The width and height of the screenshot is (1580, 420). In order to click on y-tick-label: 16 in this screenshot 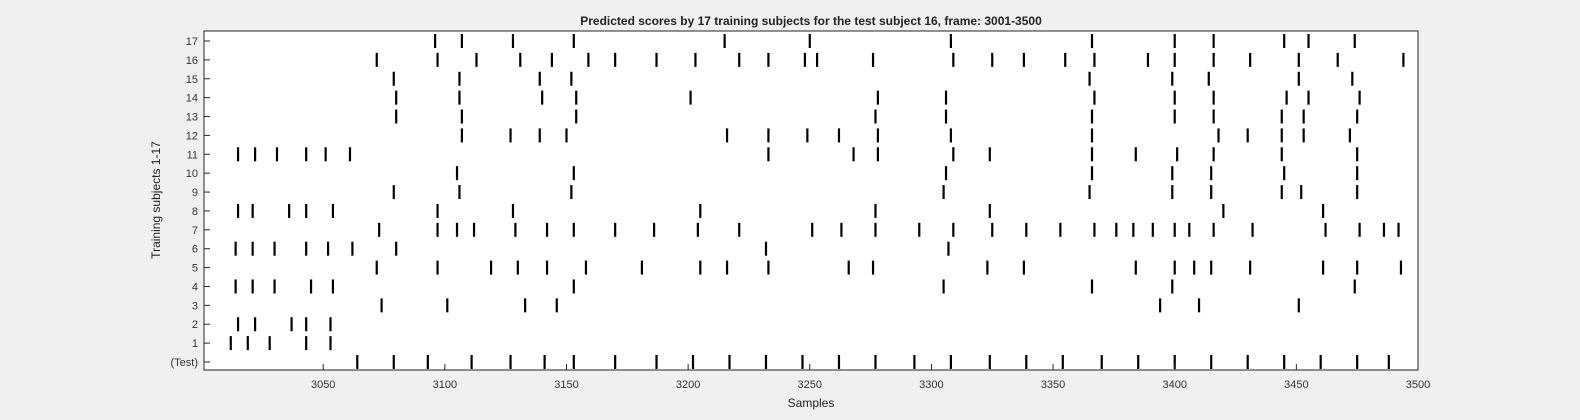, I will do `click(192, 61)`.